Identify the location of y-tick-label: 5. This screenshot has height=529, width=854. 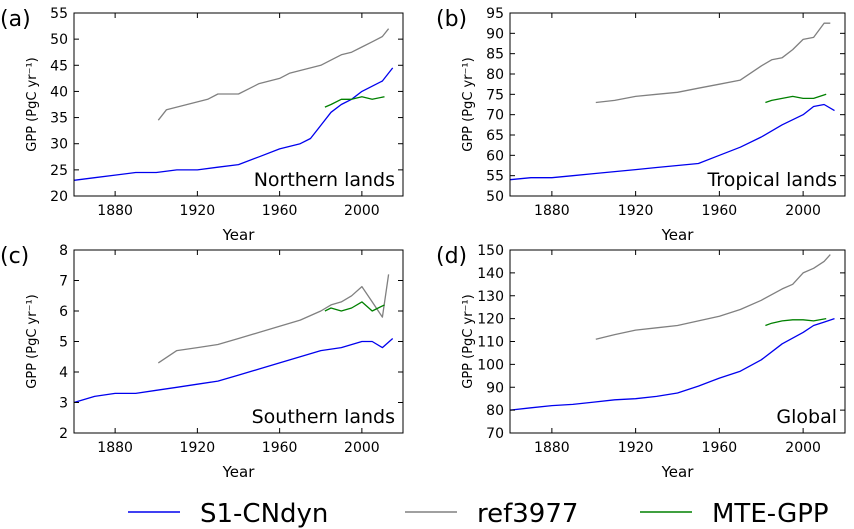
(63, 343).